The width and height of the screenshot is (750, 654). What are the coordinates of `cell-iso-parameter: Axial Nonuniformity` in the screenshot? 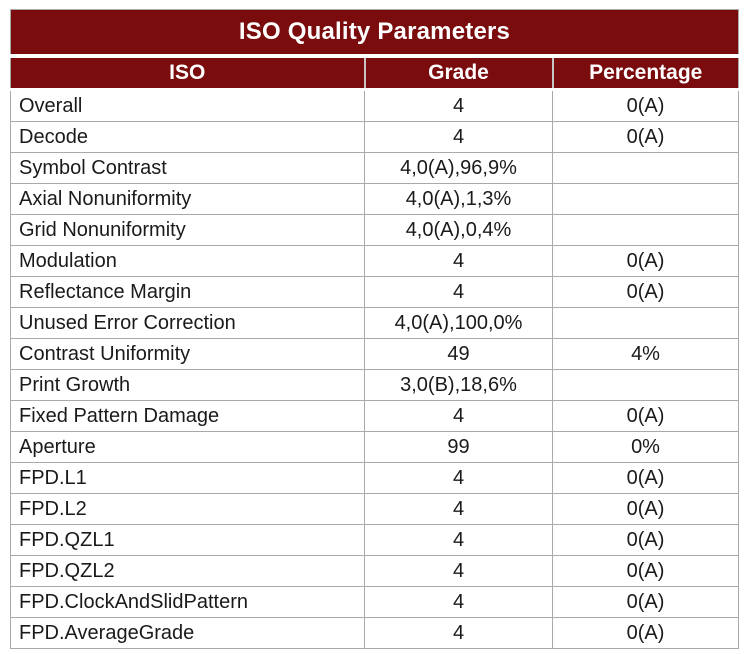 It's located at (187, 199).